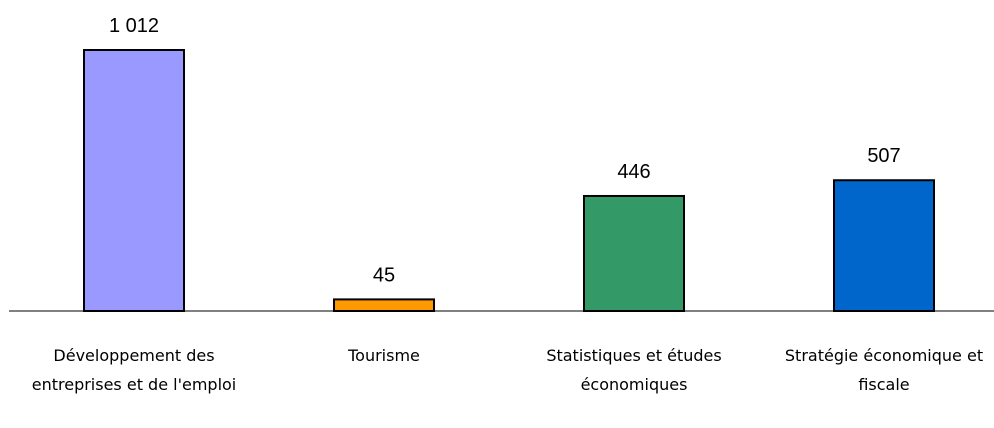  What do you see at coordinates (884, 370) in the screenshot?
I see `category-label: Stratégie économique et fiscale` at bounding box center [884, 370].